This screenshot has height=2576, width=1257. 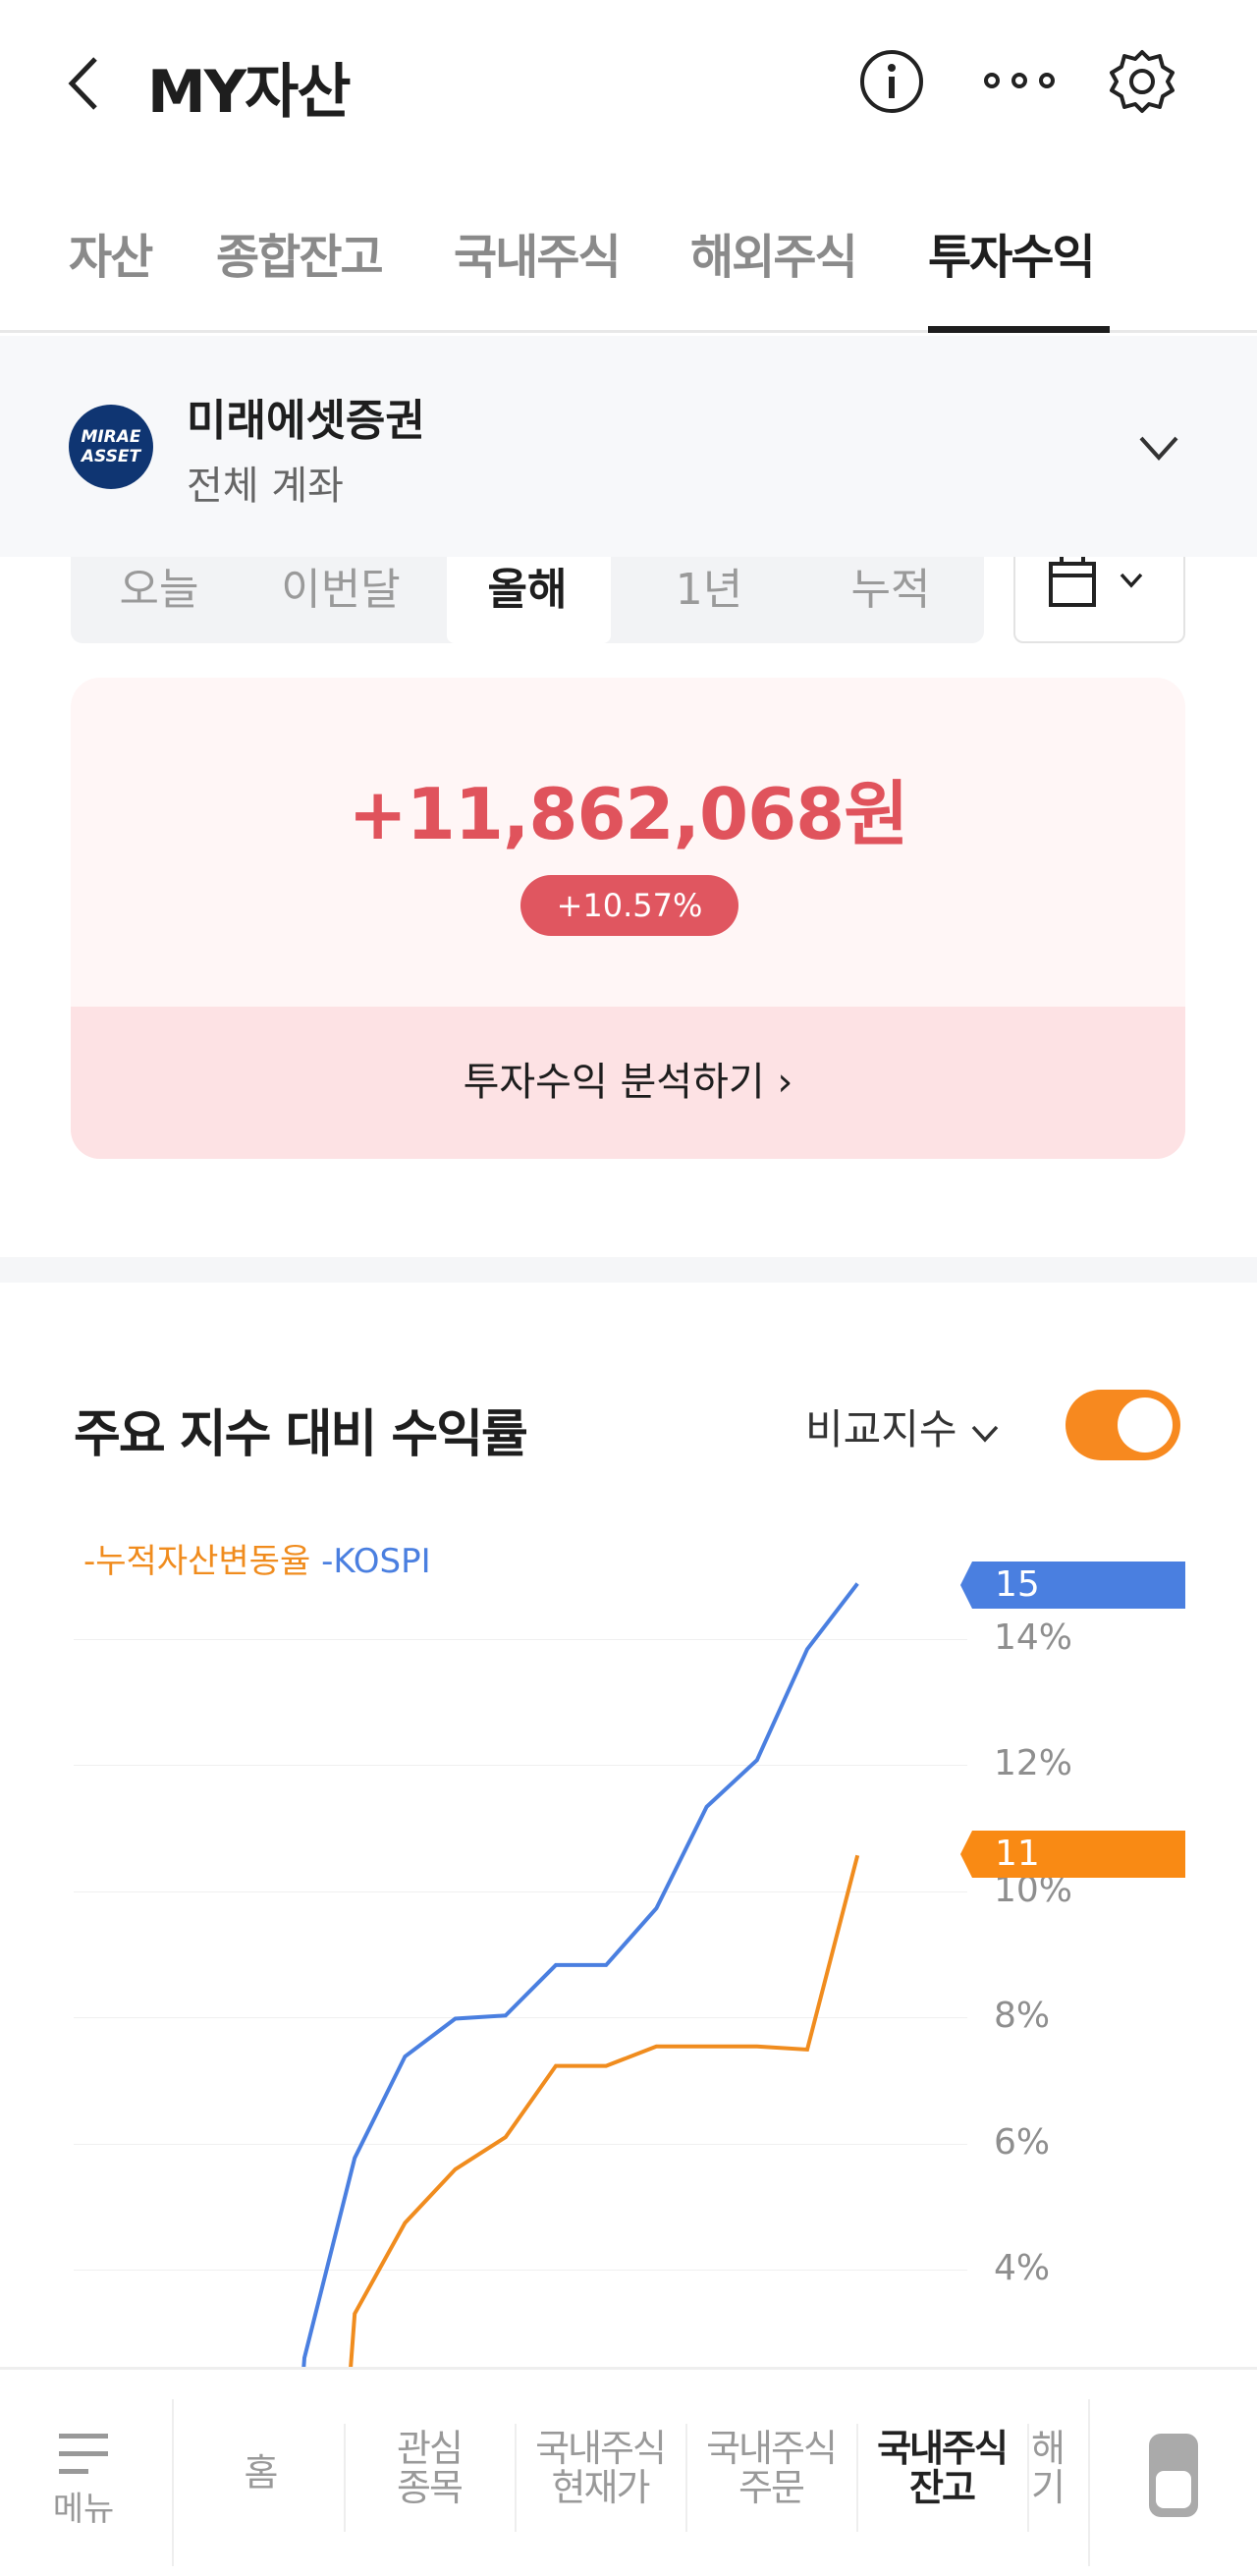 What do you see at coordinates (1020, 80) in the screenshot?
I see `more-icon` at bounding box center [1020, 80].